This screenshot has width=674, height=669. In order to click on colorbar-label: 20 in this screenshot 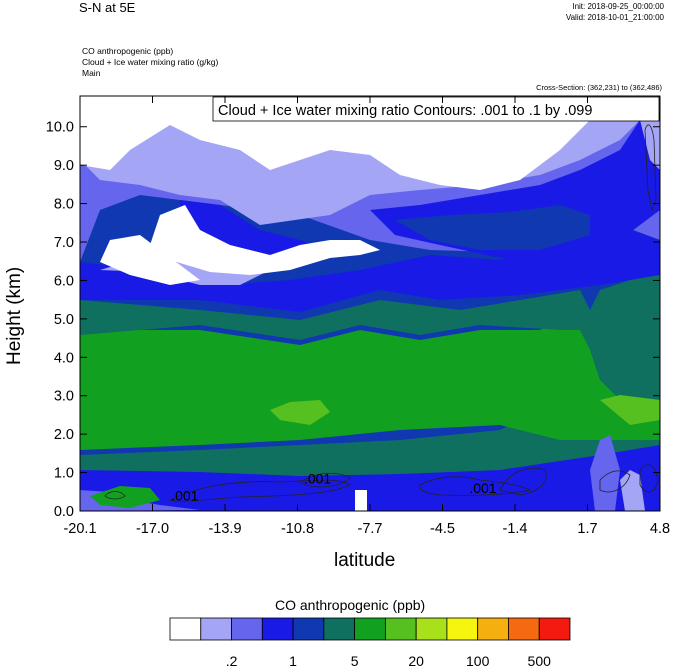, I will do `click(416, 661)`.